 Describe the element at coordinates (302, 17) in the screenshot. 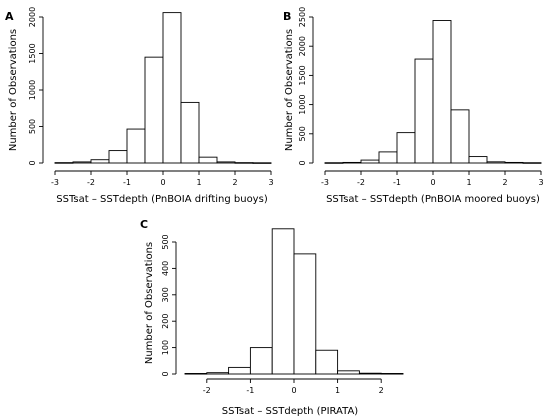

I see `y-tick-label: 2500` at that location.